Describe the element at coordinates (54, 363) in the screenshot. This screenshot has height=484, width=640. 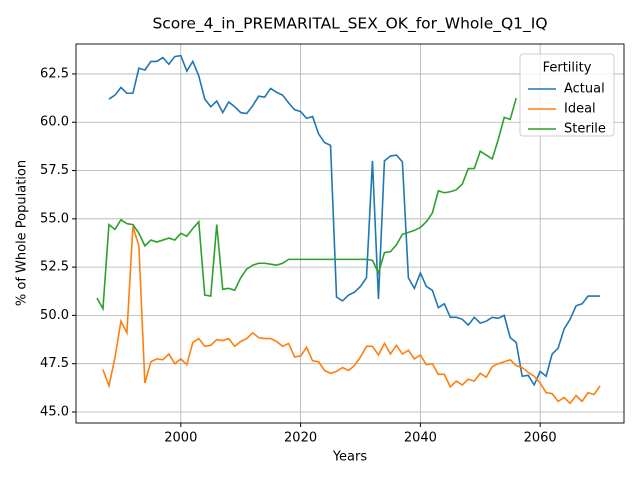
I see `y-tick-label: 47.5` at that location.